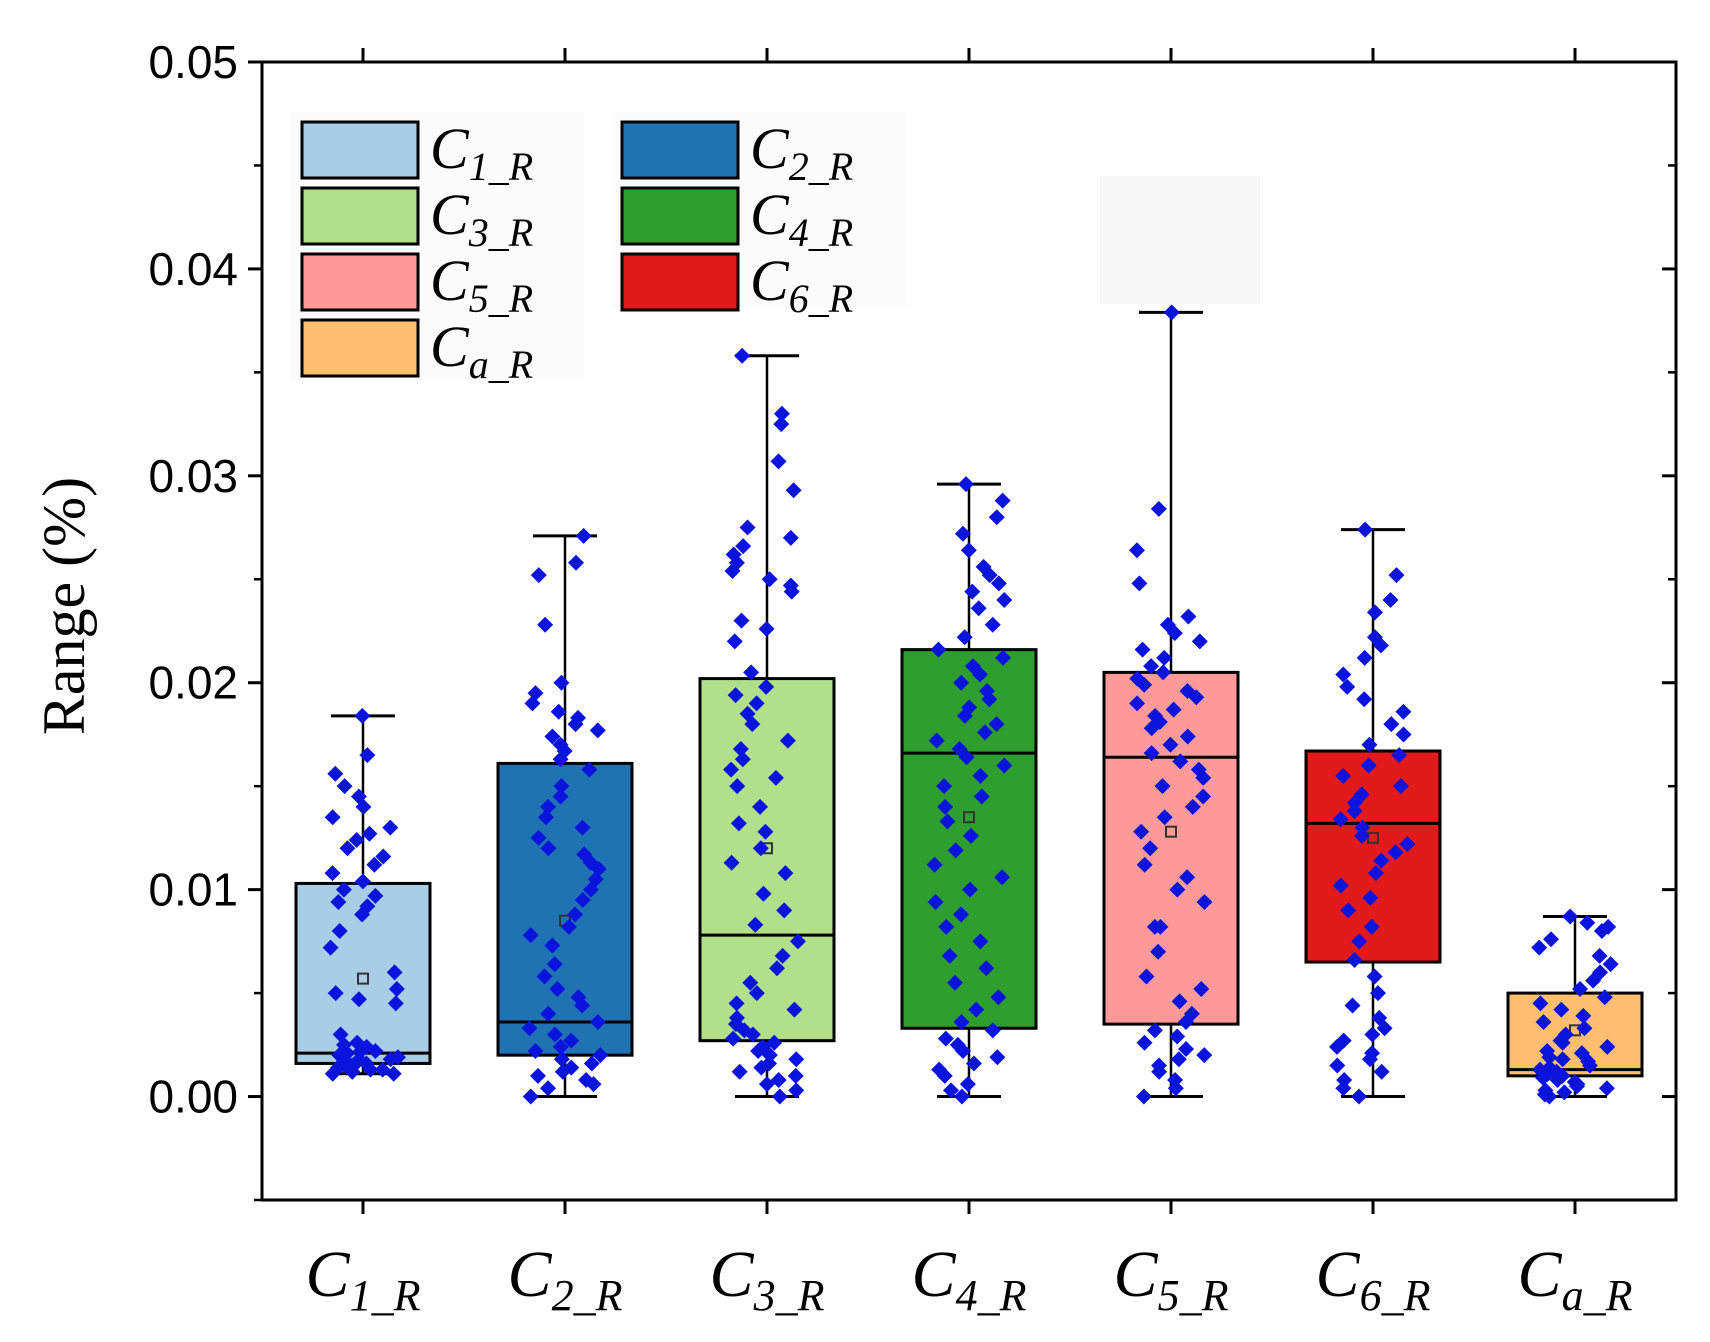  Describe the element at coordinates (565, 1279) in the screenshot. I see `x-tick-label: C2_R` at that location.